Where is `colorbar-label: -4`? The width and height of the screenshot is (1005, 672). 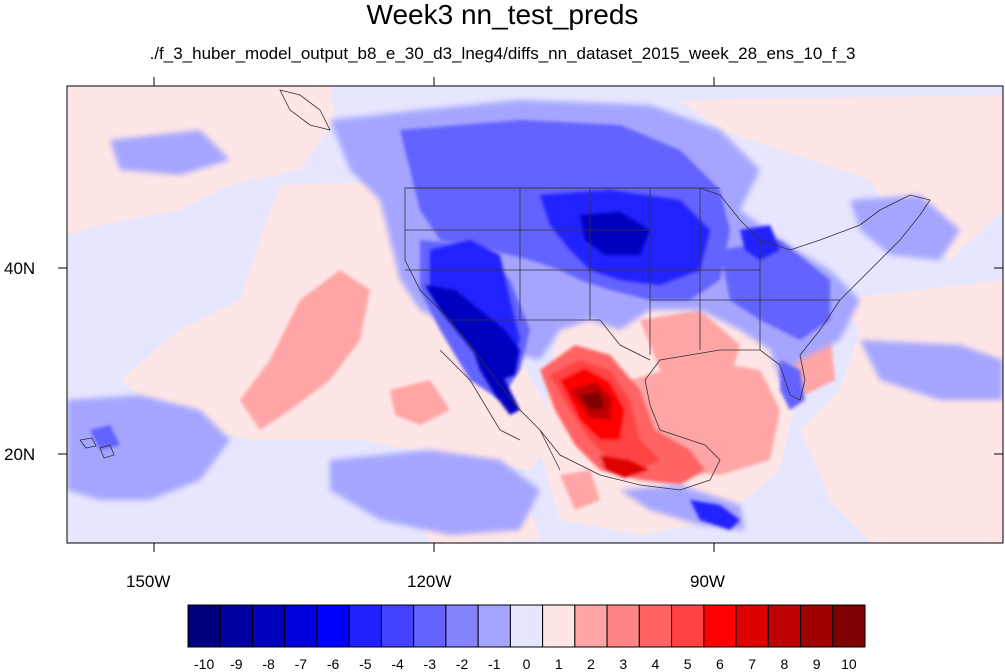 colorbar-label: -4 is located at coordinates (397, 664).